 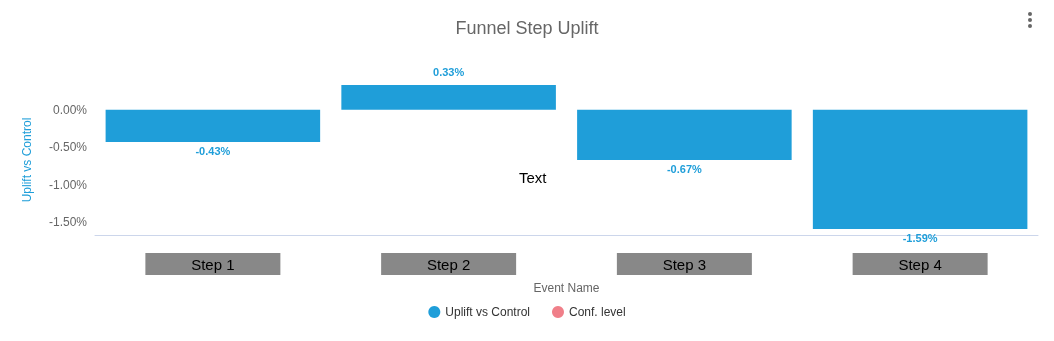 What do you see at coordinates (68, 222) in the screenshot?
I see `y-tick-label: -1.50%` at bounding box center [68, 222].